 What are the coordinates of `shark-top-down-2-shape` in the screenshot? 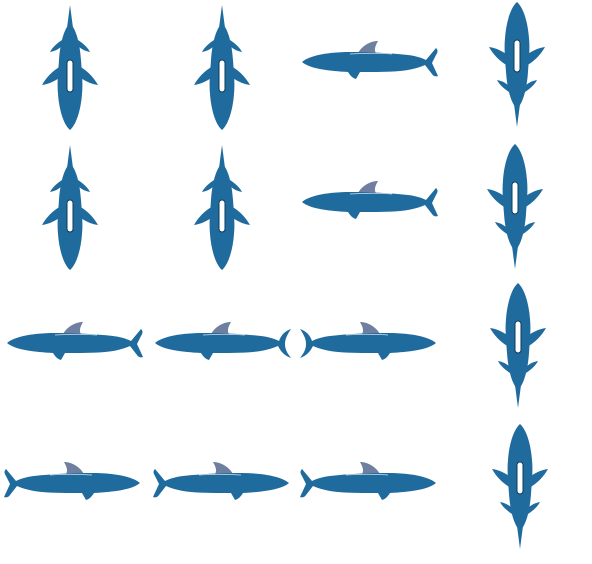 It's located at (222, 67).